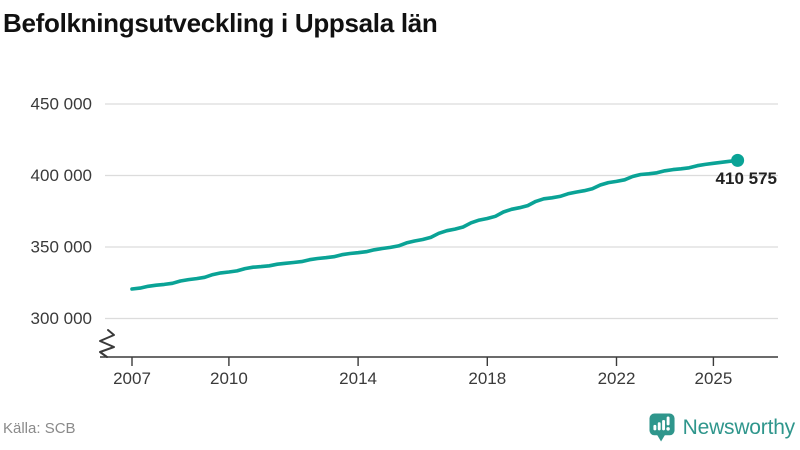 The image size is (800, 450). Describe the element at coordinates (229, 378) in the screenshot. I see `x-axis-label: 2010` at that location.